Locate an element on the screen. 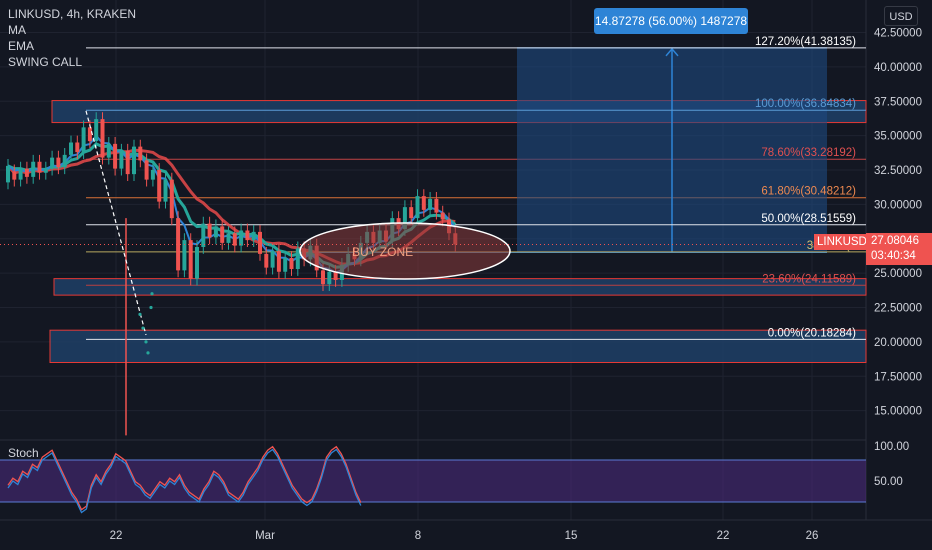 Image resolution: width=932 pixels, height=550 pixels. indicator-ema: EMA is located at coordinates (21, 46).